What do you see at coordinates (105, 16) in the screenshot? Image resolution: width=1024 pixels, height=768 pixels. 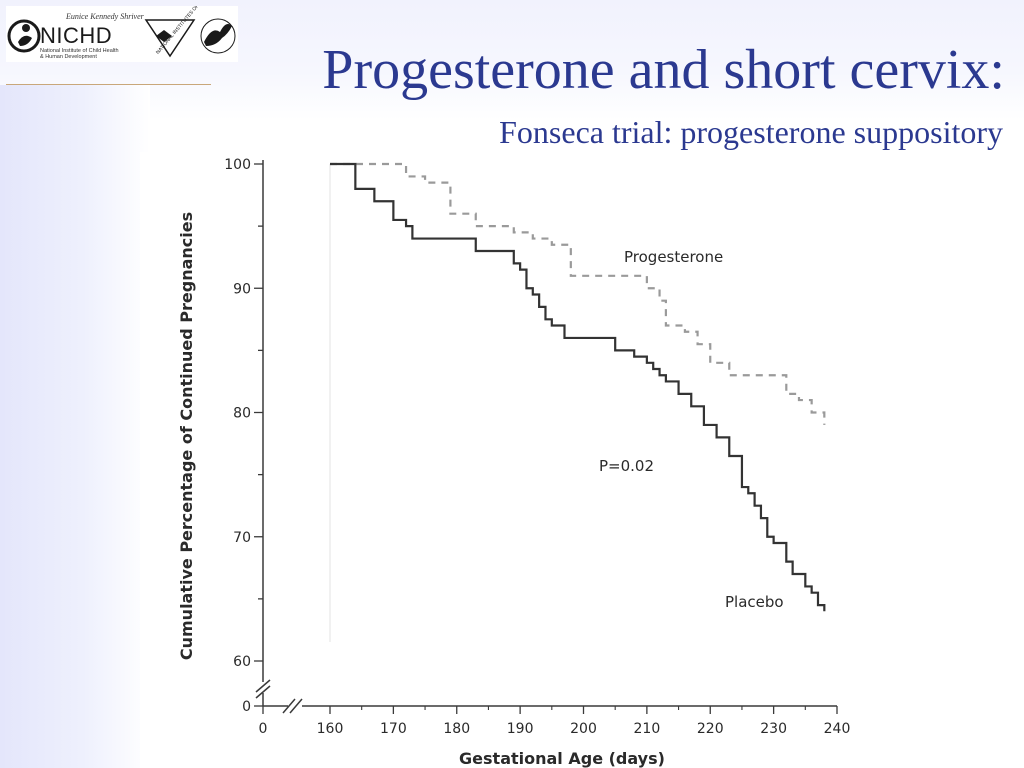 I see `logo-script-text: Eunice Kennedy Shriver` at bounding box center [105, 16].